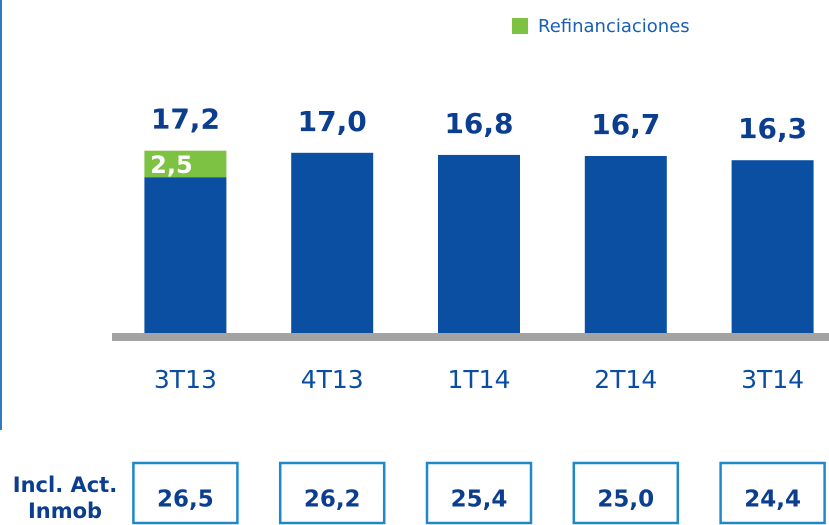 The height and width of the screenshot is (525, 829). I want to click on box-value: 24,4, so click(772, 500).